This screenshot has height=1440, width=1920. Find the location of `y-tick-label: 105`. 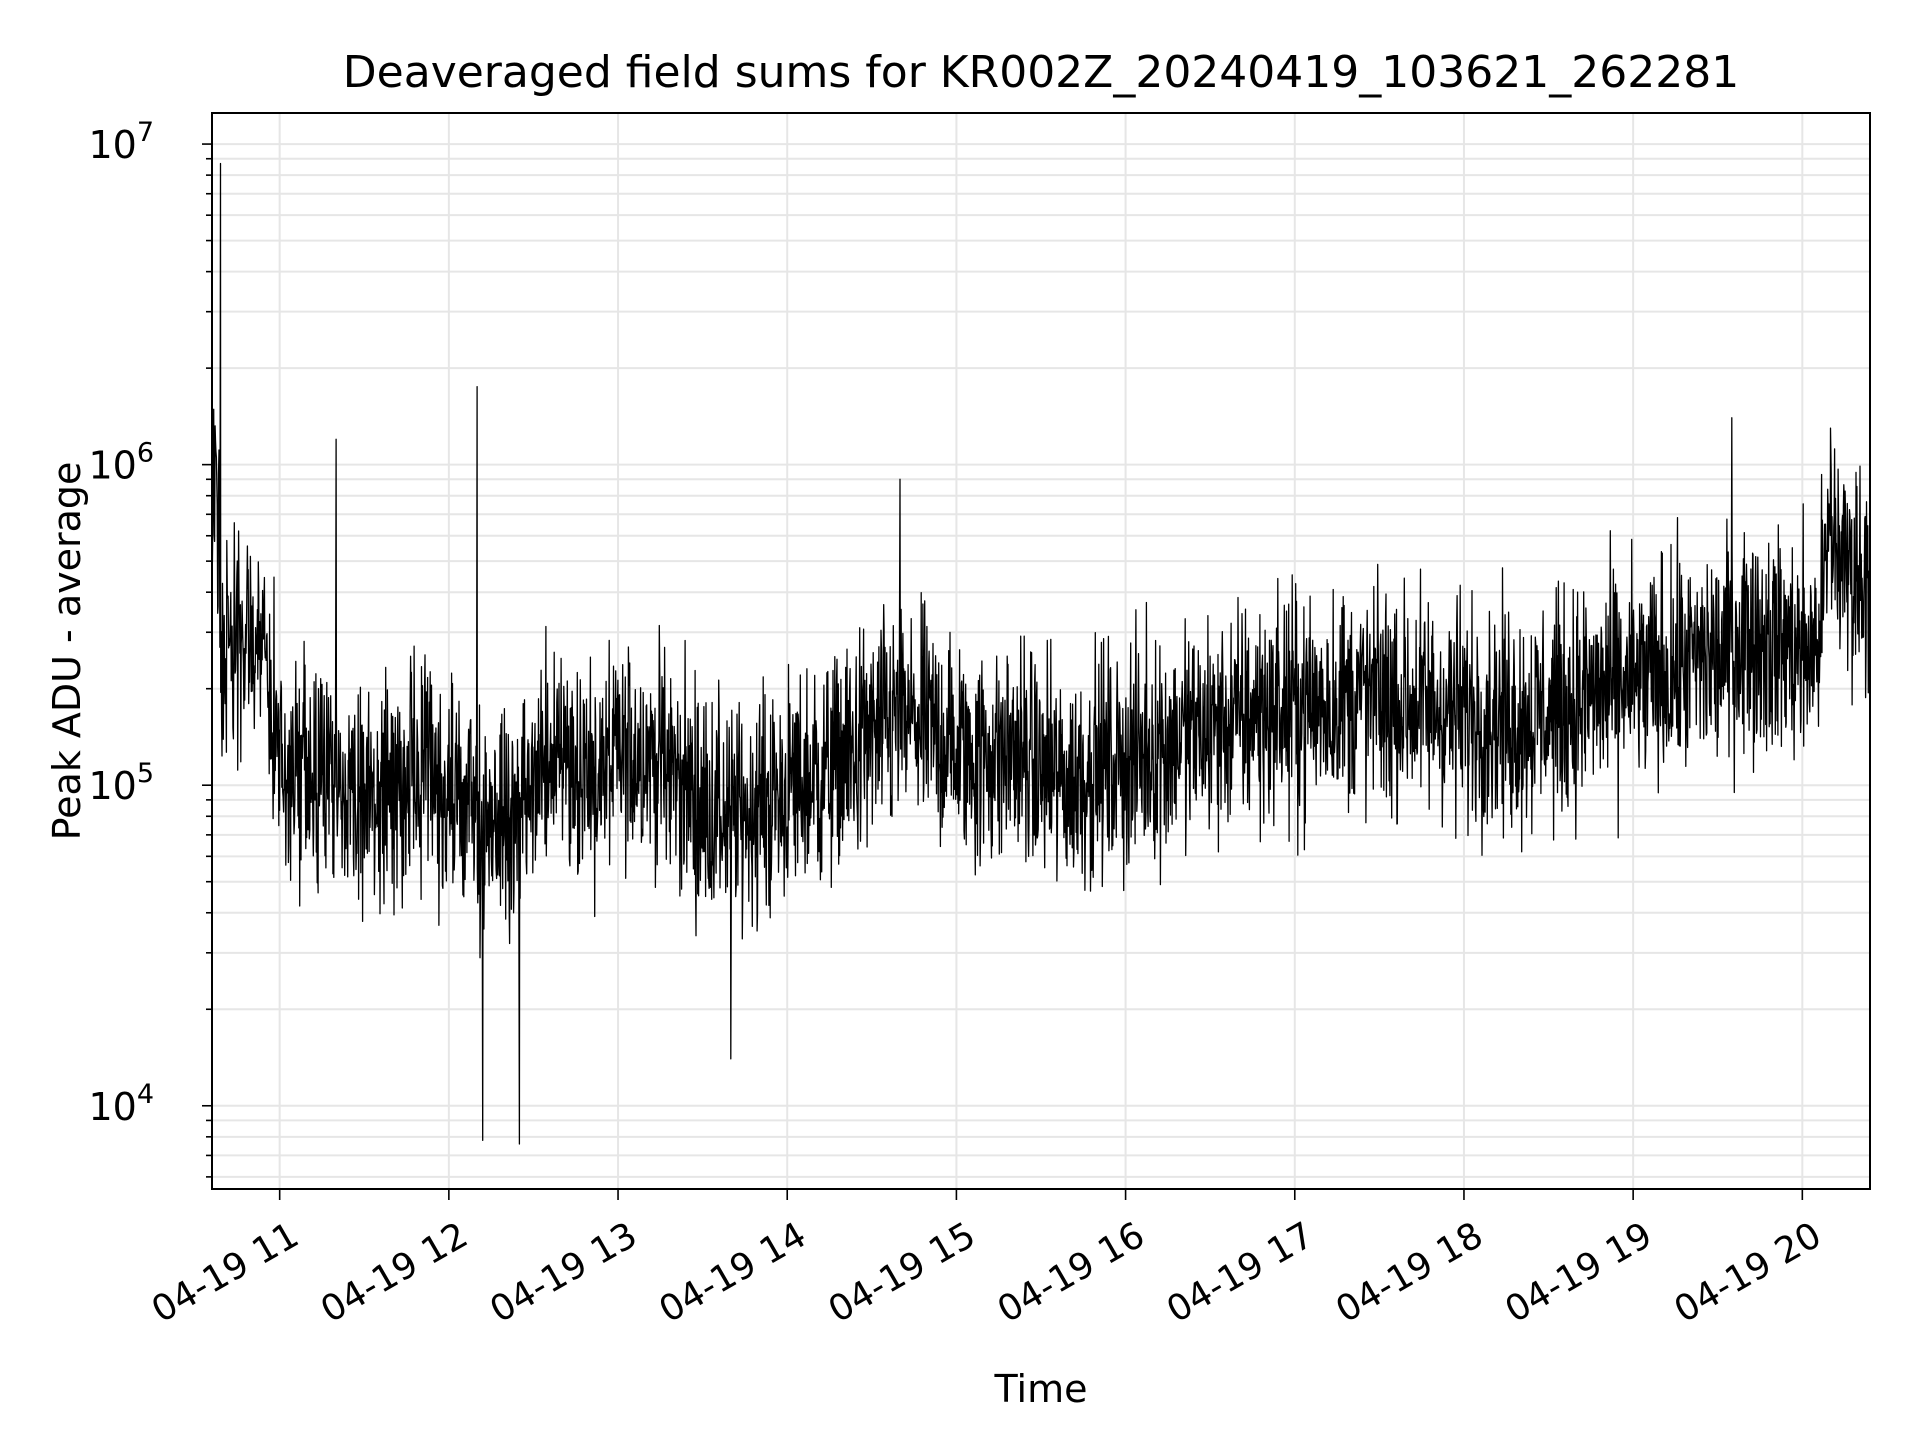

y-tick-label: 105 is located at coordinates (121, 783).